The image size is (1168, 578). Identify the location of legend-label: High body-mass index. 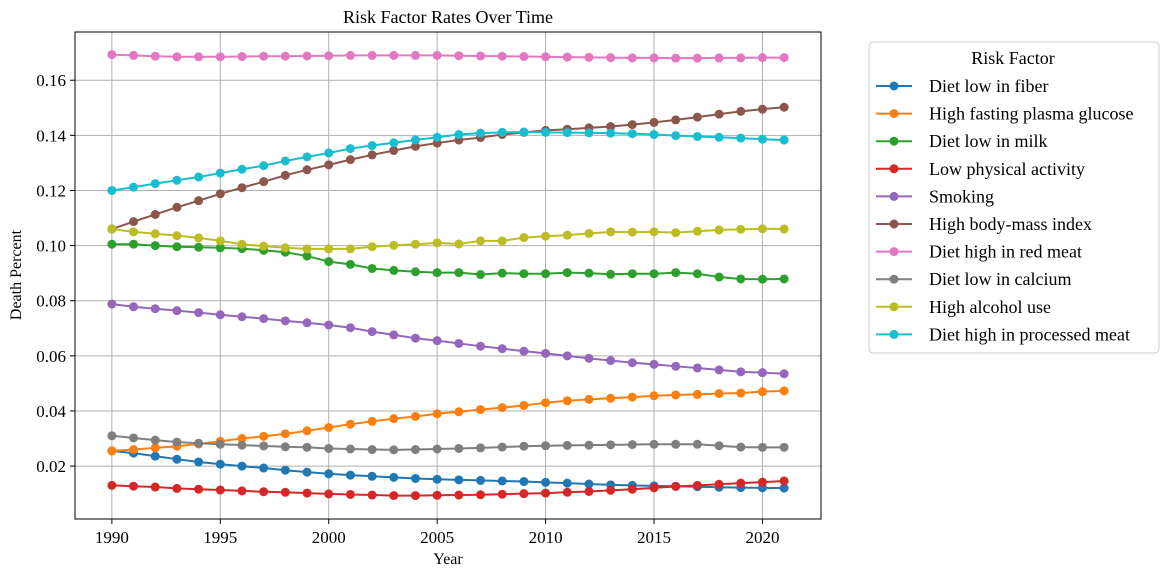
(1010, 224).